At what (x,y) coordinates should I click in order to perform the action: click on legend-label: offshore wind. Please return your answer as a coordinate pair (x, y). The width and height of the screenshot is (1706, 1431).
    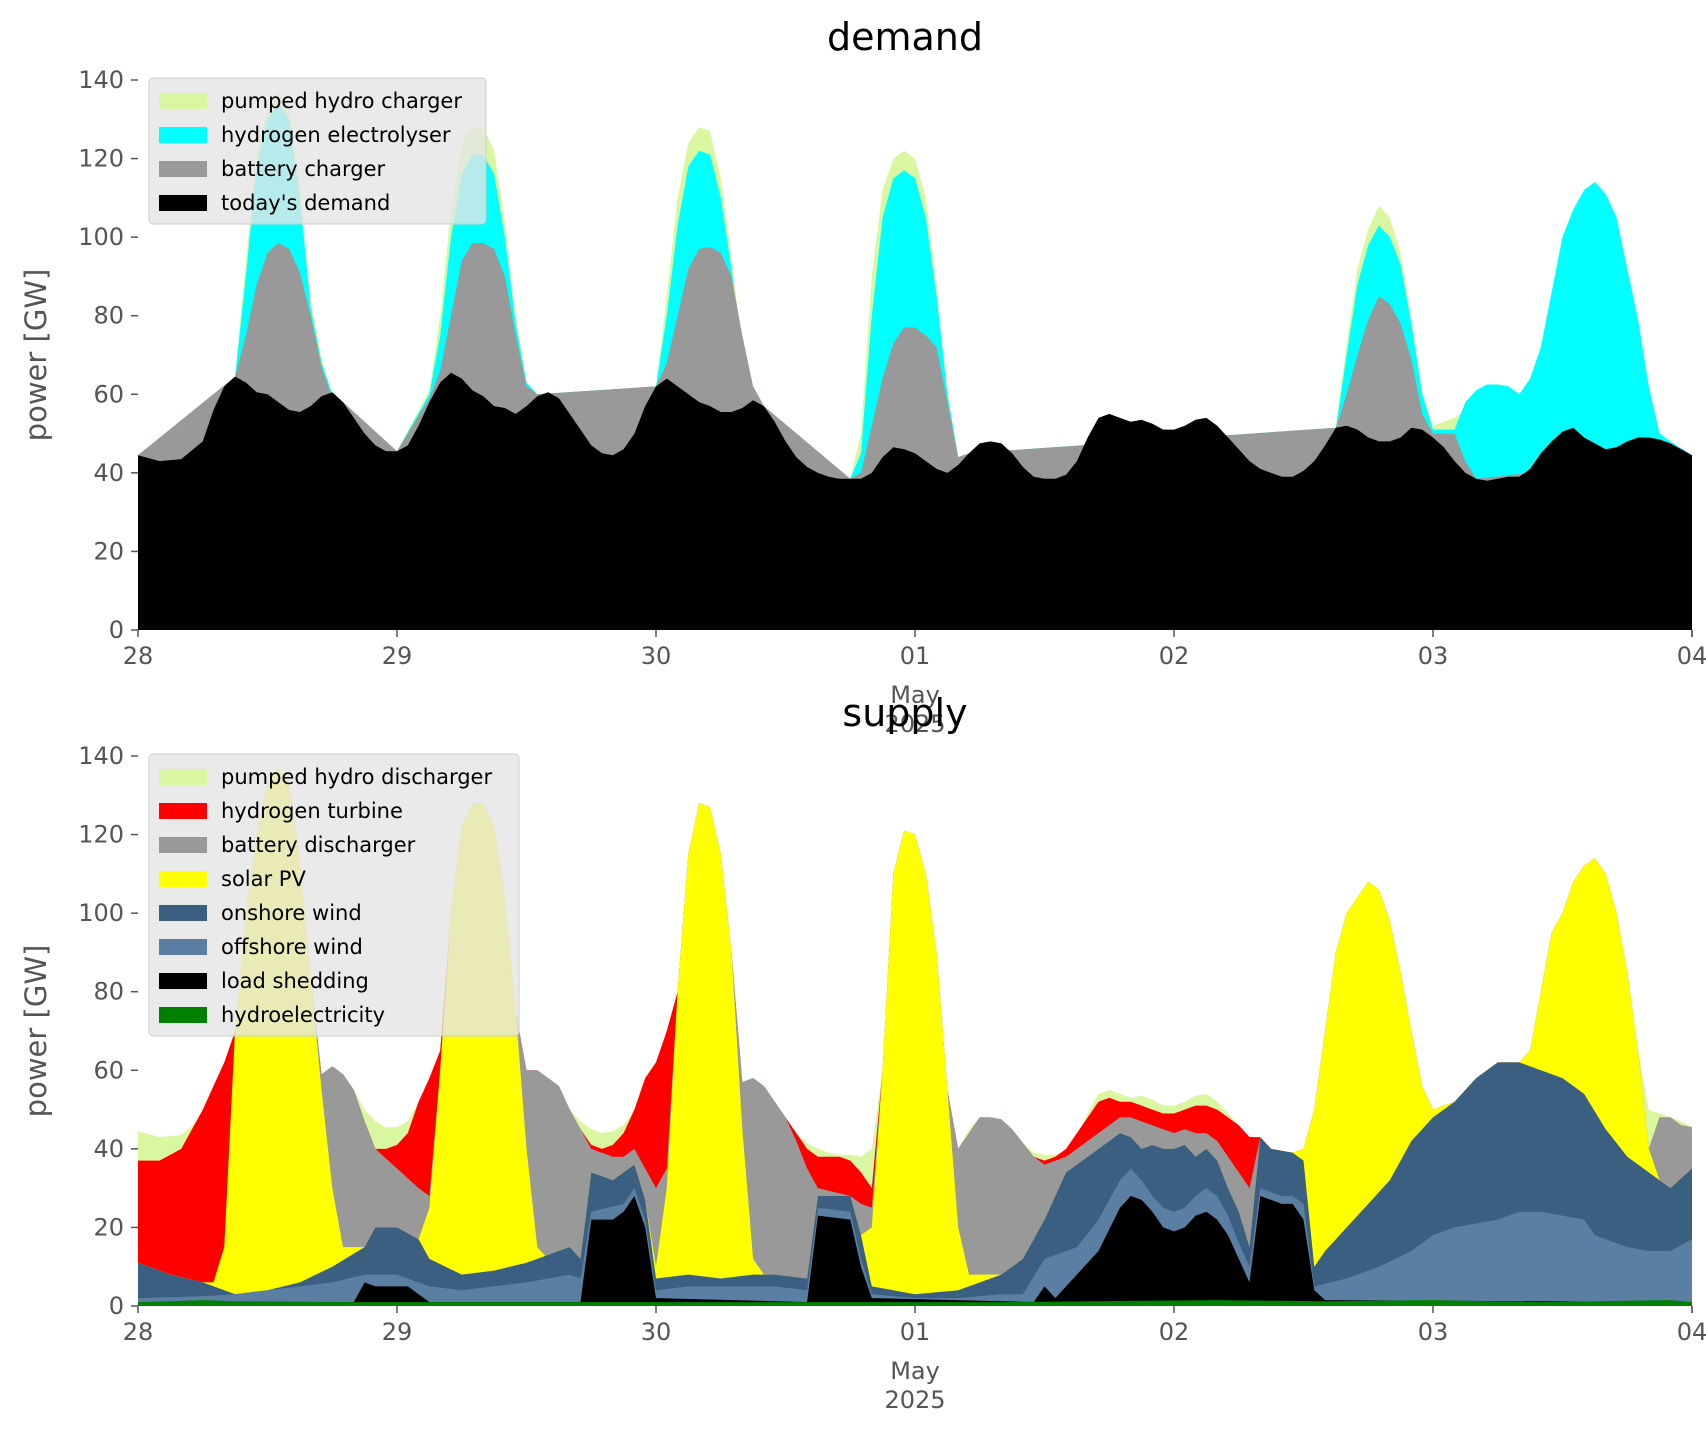
    Looking at the image, I should click on (292, 947).